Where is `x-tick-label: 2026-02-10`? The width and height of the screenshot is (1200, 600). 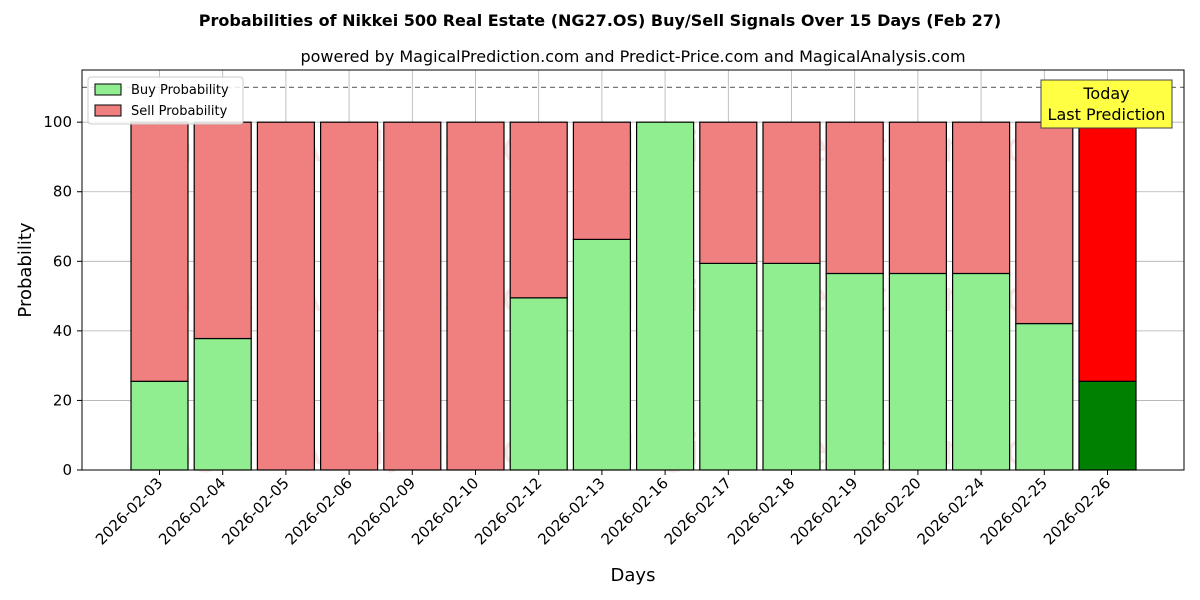 x-tick-label: 2026-02-10 is located at coordinates (445, 511).